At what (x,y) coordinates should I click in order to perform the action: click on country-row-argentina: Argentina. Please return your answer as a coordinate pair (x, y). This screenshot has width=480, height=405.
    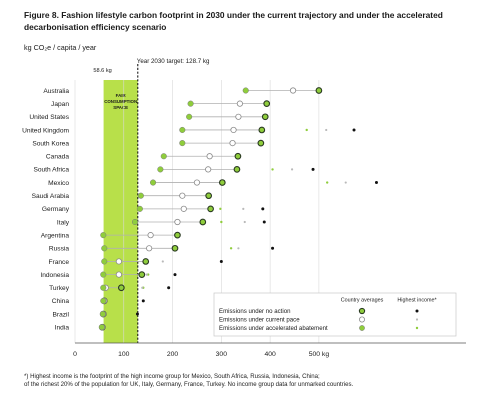
    Looking at the image, I should click on (111, 235).